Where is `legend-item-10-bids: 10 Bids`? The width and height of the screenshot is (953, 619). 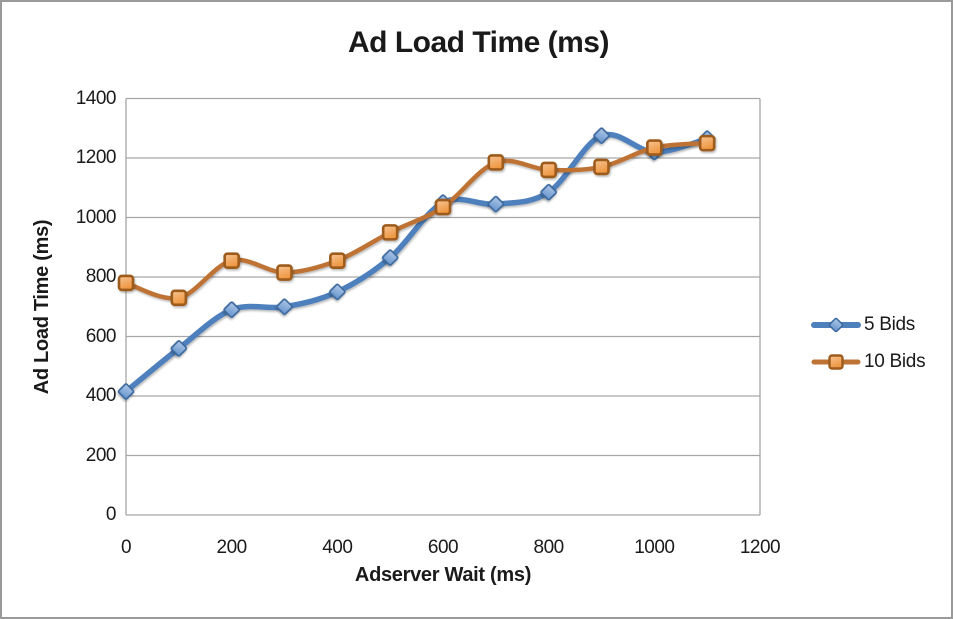 legend-item-10-bids: 10 Bids is located at coordinates (868, 361).